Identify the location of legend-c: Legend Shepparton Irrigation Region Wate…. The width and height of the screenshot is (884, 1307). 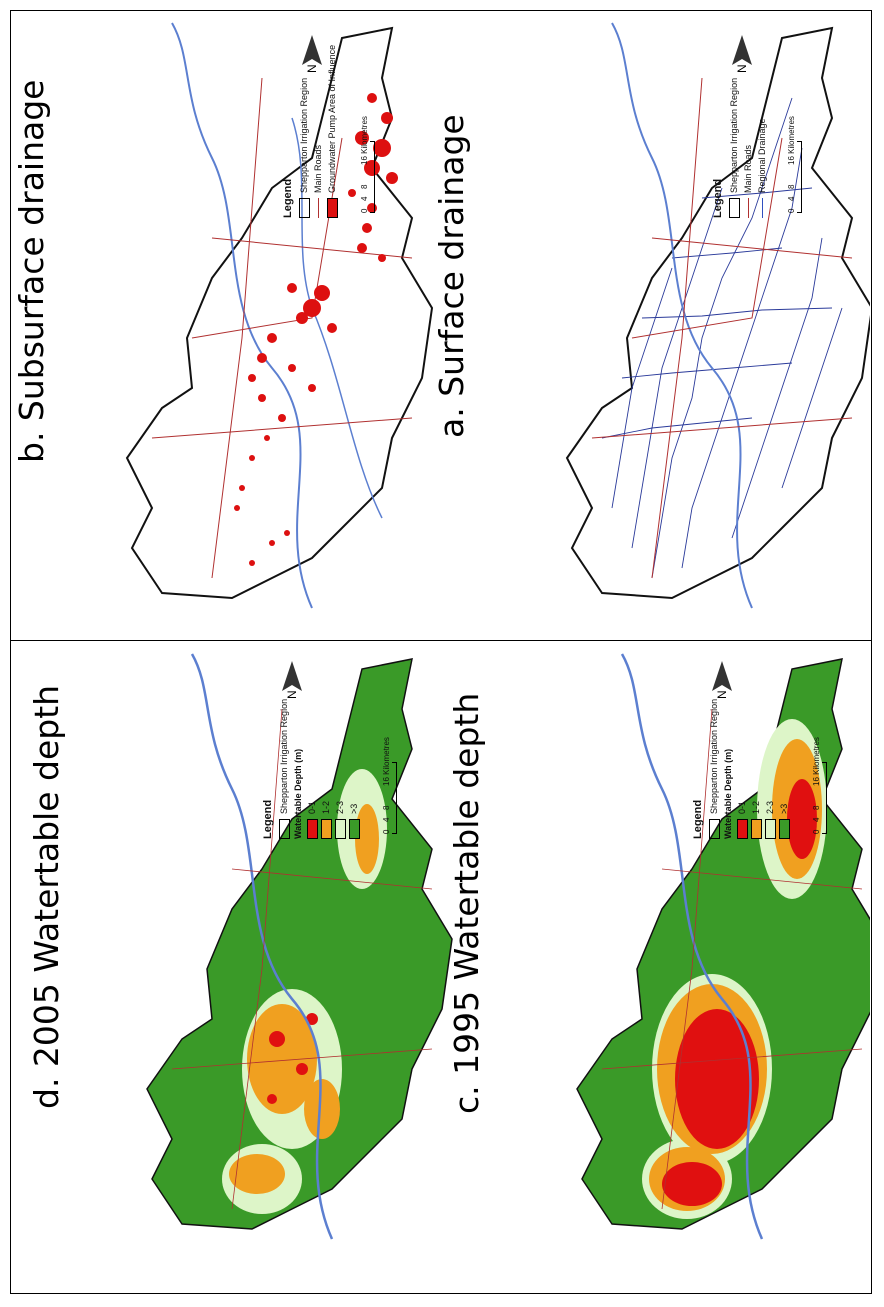
(741, 769).